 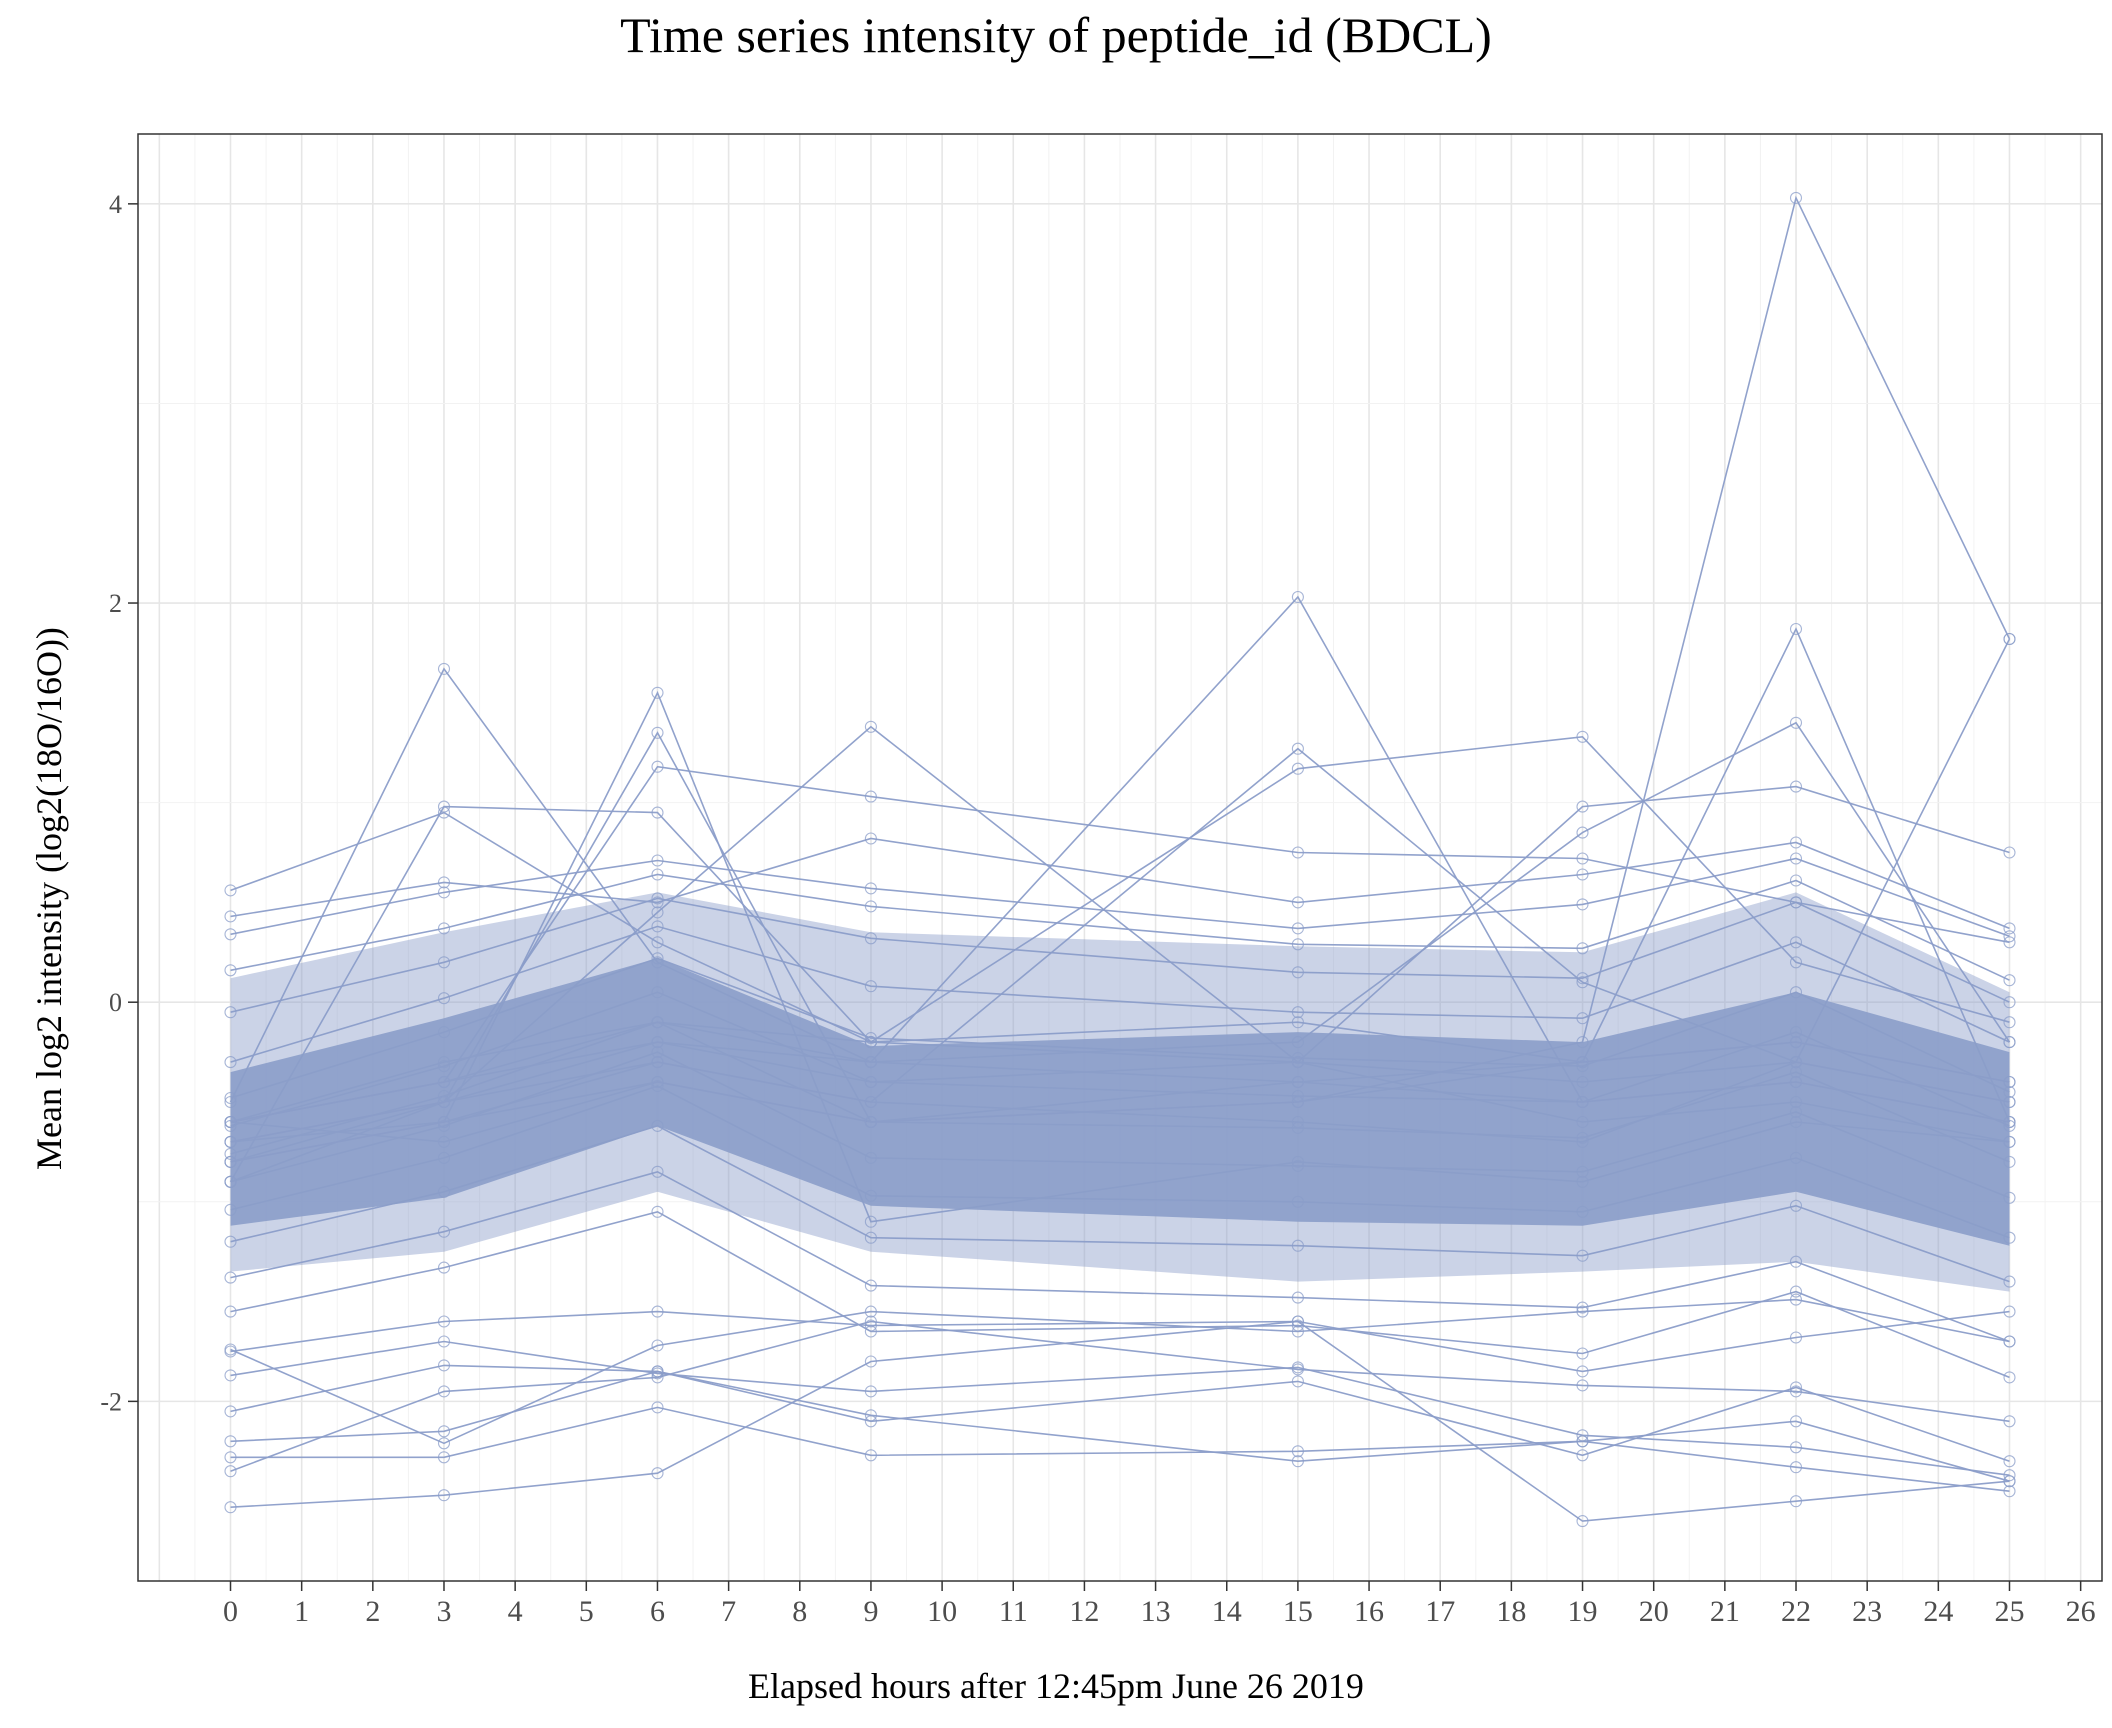 What do you see at coordinates (372, 1611) in the screenshot?
I see `x-tick-label: 2` at bounding box center [372, 1611].